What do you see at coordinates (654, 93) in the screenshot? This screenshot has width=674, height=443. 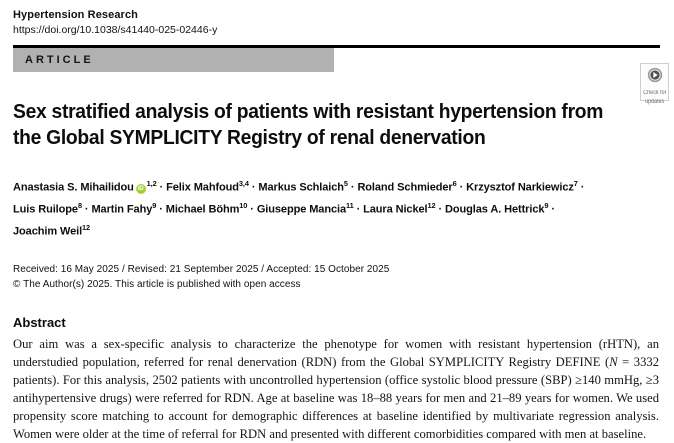 I see `check-for-updates-label-line1: Check for` at bounding box center [654, 93].